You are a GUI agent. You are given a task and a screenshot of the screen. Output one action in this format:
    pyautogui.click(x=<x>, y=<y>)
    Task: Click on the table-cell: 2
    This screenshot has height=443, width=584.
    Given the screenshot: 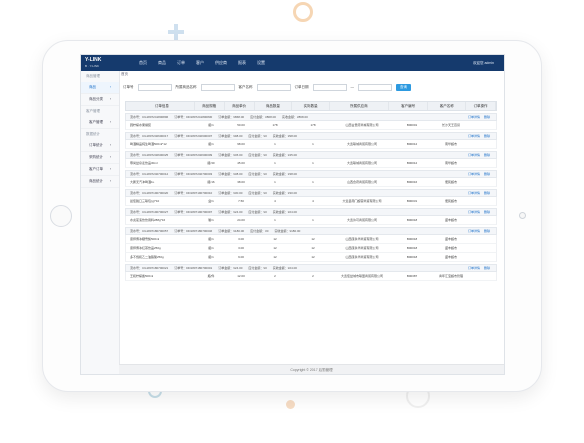 What is the action you would take?
    pyautogui.click(x=313, y=276)
    